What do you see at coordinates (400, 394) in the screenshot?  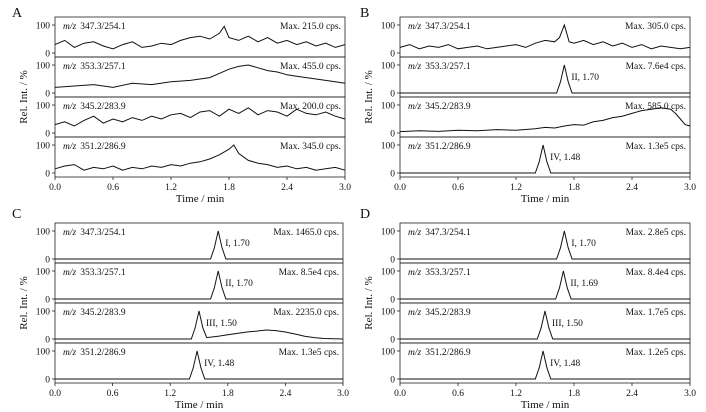 I see `x-tick-label: 0.0` at bounding box center [400, 394].